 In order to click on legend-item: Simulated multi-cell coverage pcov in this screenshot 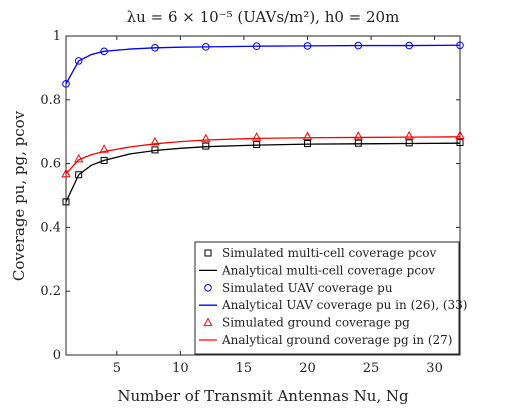, I will do `click(320, 253)`.